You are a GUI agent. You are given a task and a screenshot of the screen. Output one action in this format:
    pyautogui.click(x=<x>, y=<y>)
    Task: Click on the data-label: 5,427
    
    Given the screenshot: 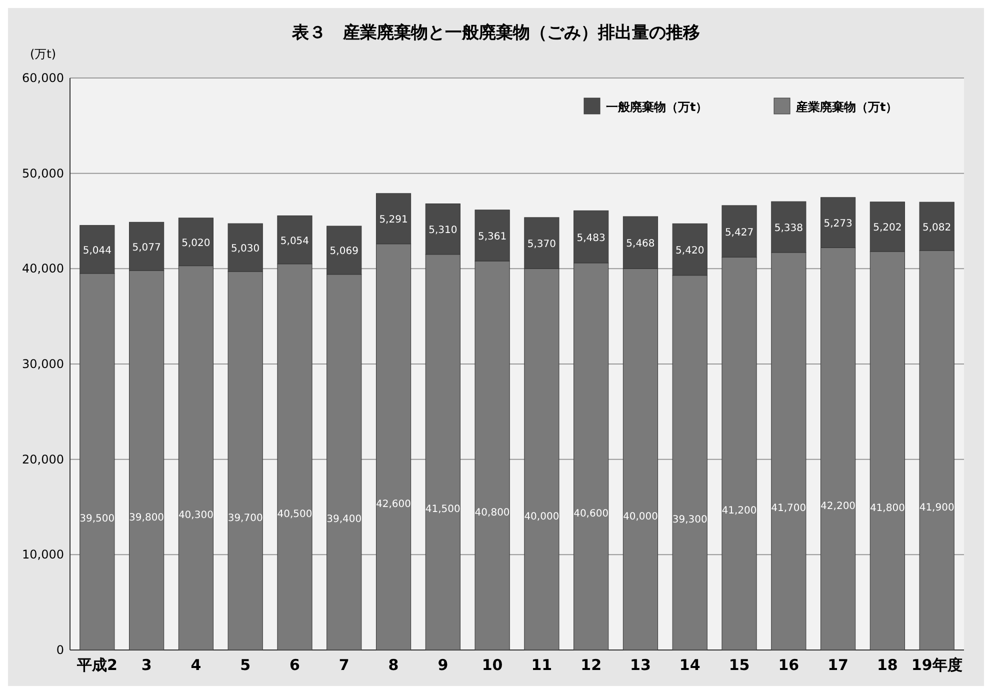 What is the action you would take?
    pyautogui.click(x=739, y=232)
    